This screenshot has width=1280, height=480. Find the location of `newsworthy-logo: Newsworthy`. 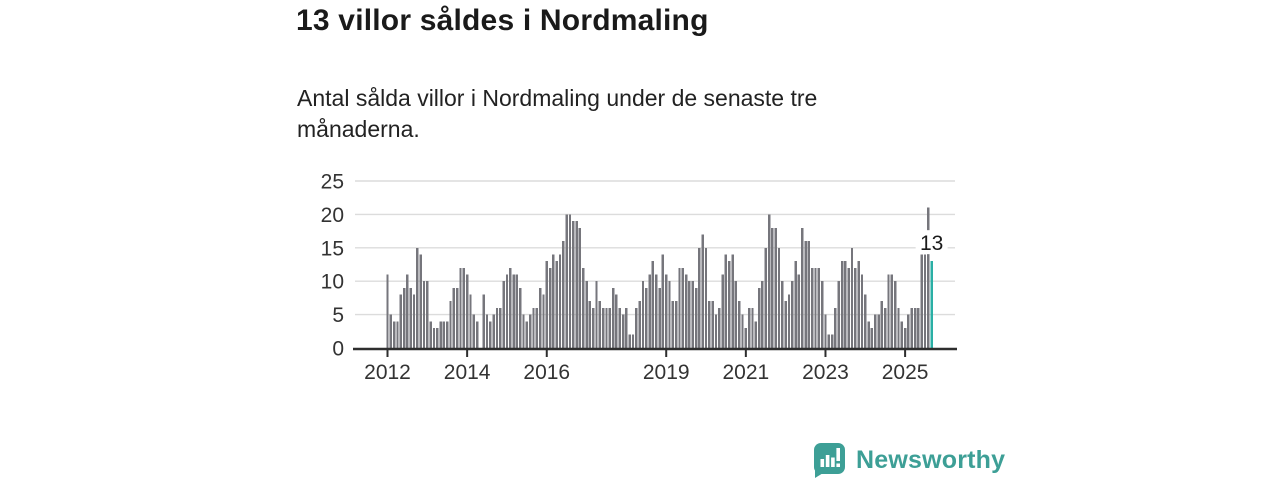

newsworthy-logo: Newsworthy is located at coordinates (908, 460).